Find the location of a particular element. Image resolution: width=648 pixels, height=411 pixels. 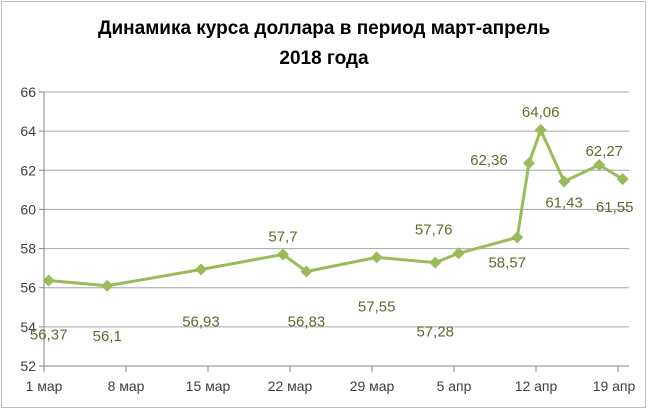

y-tick-label: 54 is located at coordinates (28, 327).